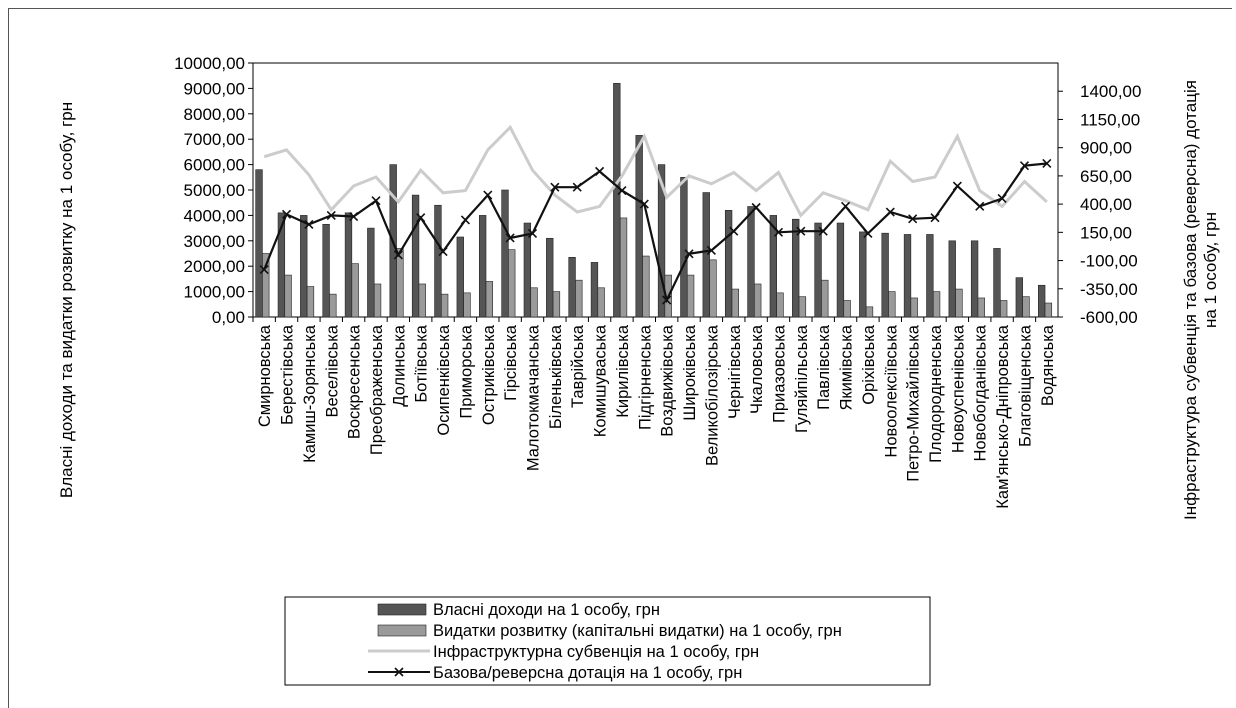 This screenshot has height=708, width=1236. I want to click on y-tick-label: 5000,00, so click(214, 190).